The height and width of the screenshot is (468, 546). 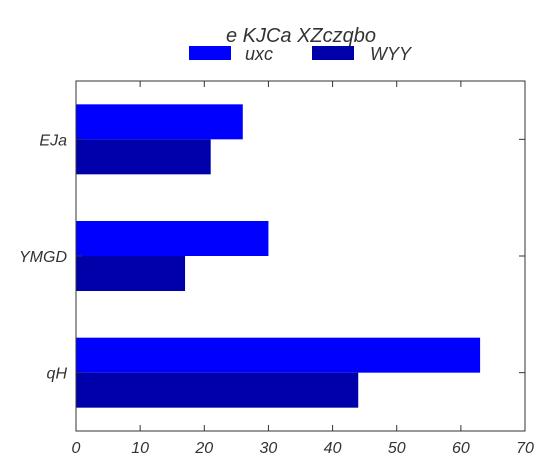 What do you see at coordinates (159, 122) in the screenshot?
I see `bar-uxc-EJa` at bounding box center [159, 122].